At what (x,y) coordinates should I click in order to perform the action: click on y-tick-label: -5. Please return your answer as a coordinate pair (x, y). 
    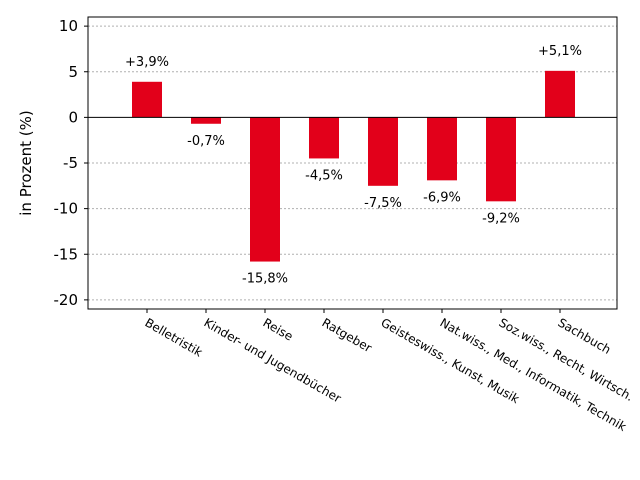
    Looking at the image, I should click on (70, 163).